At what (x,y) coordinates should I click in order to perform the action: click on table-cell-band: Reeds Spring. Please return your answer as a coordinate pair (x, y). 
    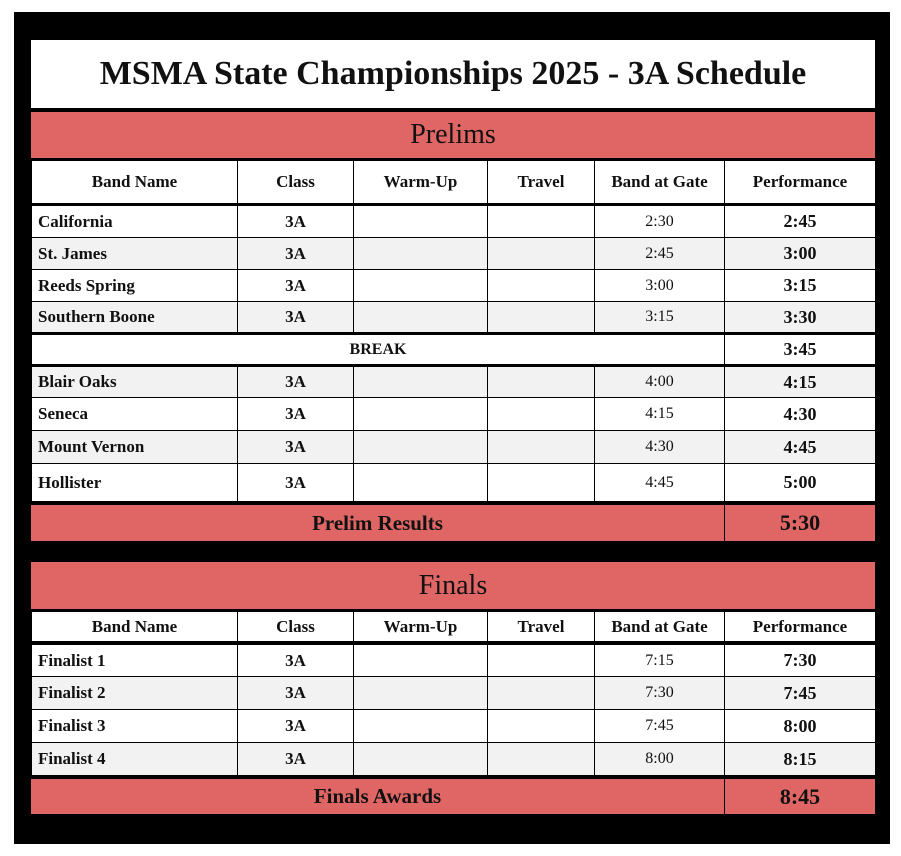
    Looking at the image, I should click on (134, 285).